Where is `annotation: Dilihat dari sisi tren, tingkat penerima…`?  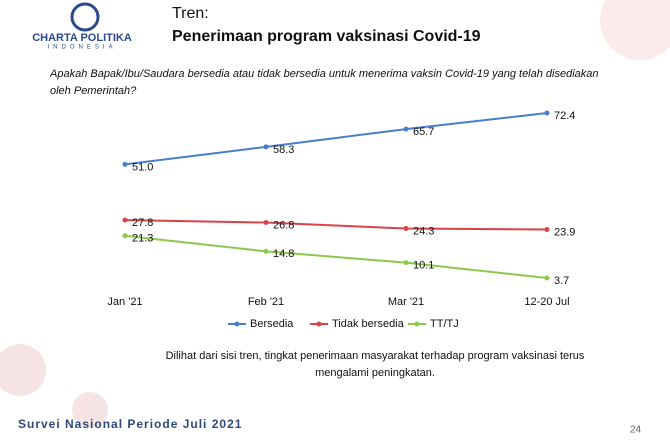
annotation: Dilihat dari sisi tren, tingkat penerima… is located at coordinates (375, 364).